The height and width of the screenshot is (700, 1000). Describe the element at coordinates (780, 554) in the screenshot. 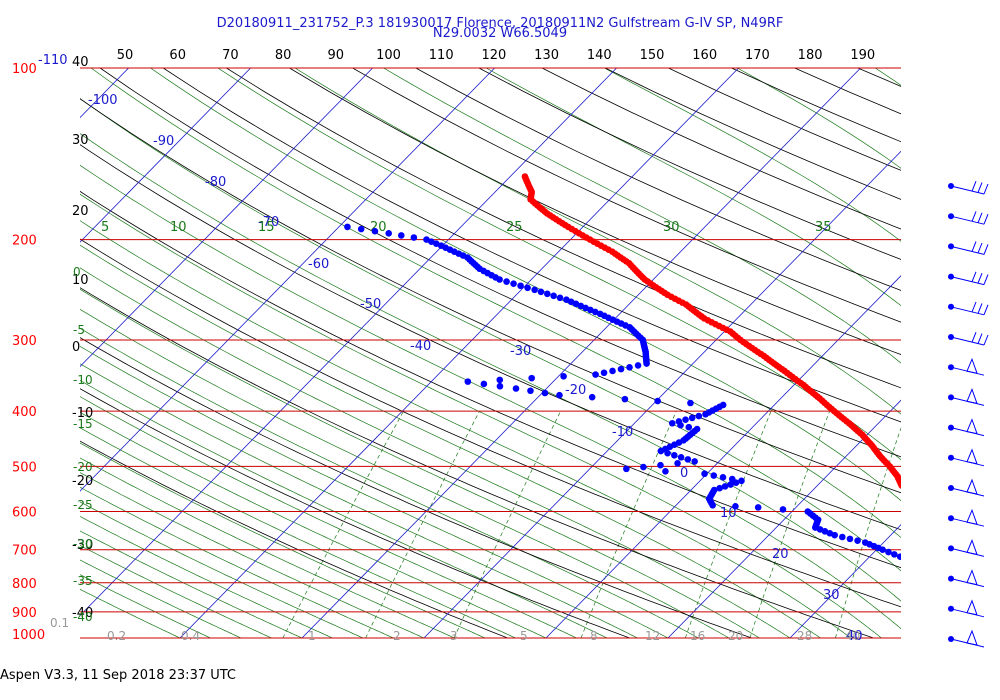

I see `isotherm-label: 20` at that location.